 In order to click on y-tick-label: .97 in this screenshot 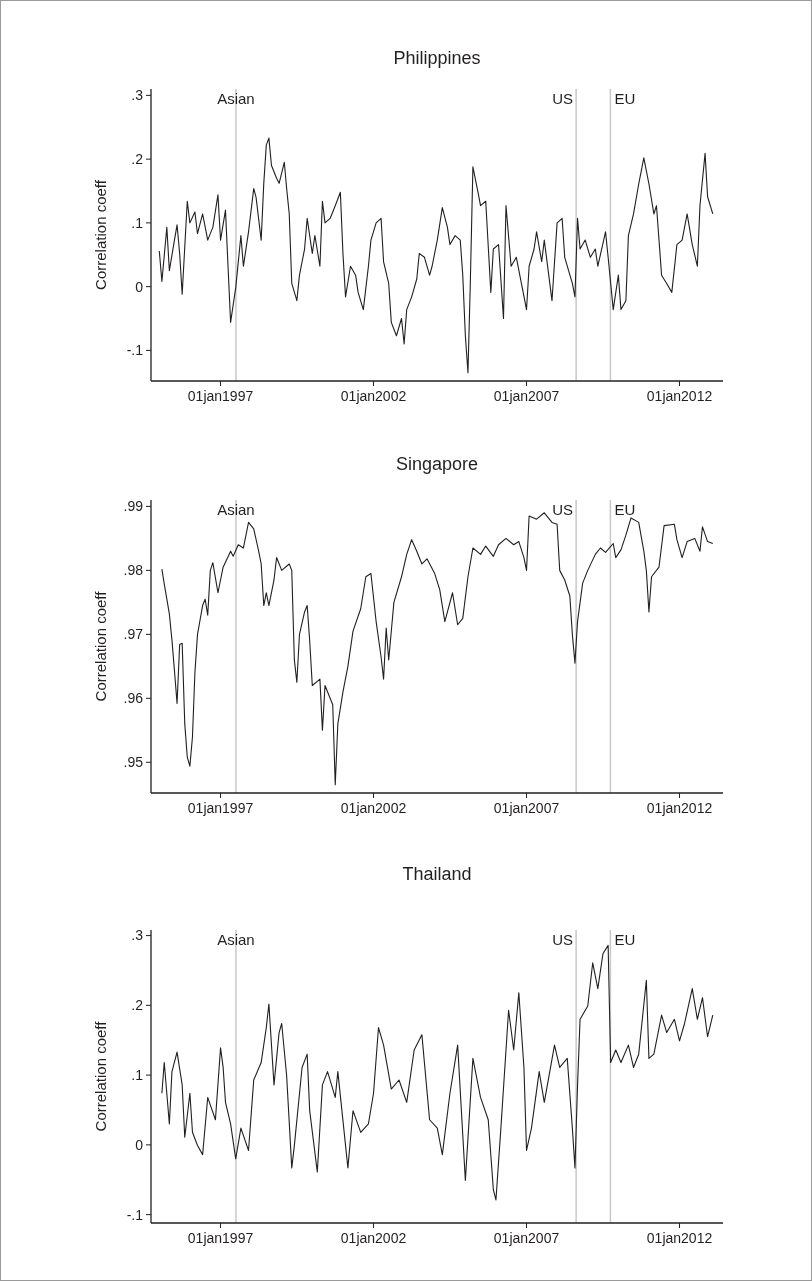, I will do `click(133, 634)`.